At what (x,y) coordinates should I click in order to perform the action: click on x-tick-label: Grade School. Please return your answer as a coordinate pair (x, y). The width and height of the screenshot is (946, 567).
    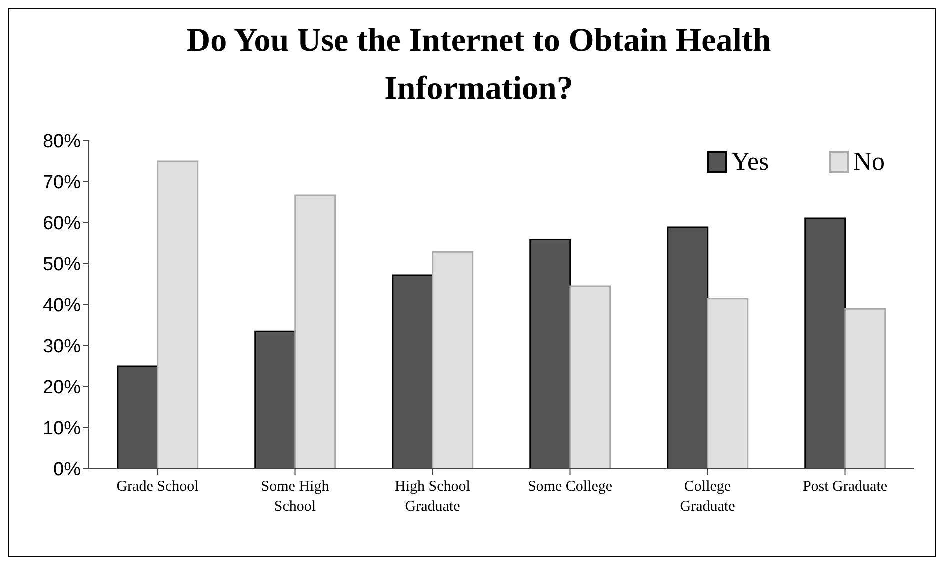
    Looking at the image, I should click on (157, 487).